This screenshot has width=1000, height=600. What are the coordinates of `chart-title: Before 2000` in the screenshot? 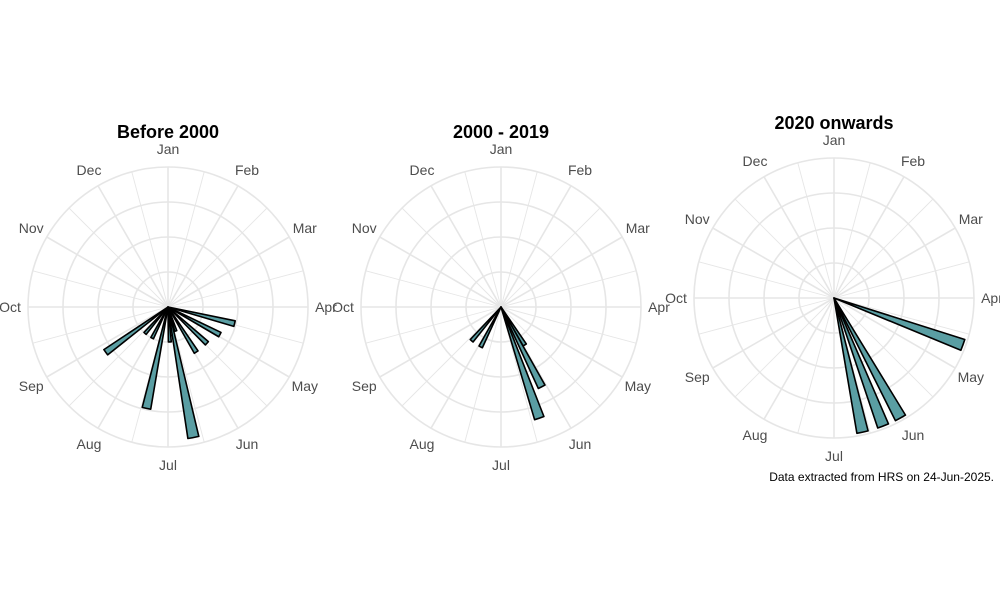 It's located at (168, 132).